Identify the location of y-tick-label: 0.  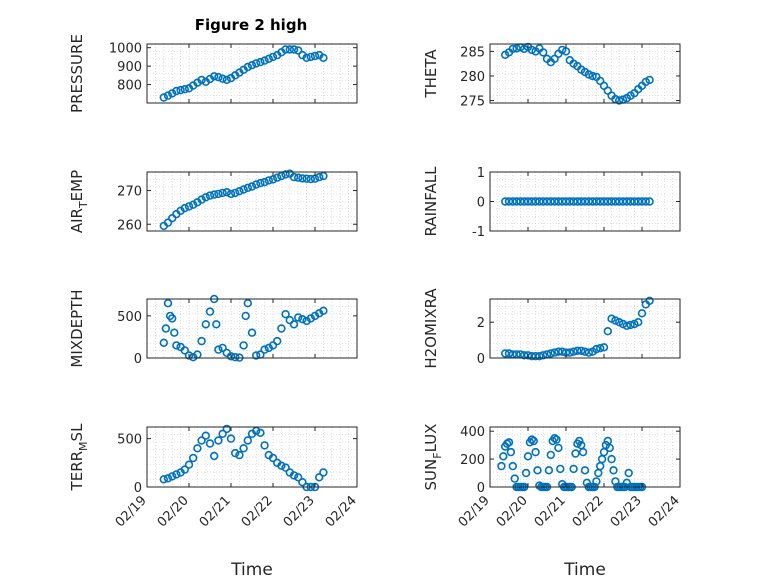
(138, 359).